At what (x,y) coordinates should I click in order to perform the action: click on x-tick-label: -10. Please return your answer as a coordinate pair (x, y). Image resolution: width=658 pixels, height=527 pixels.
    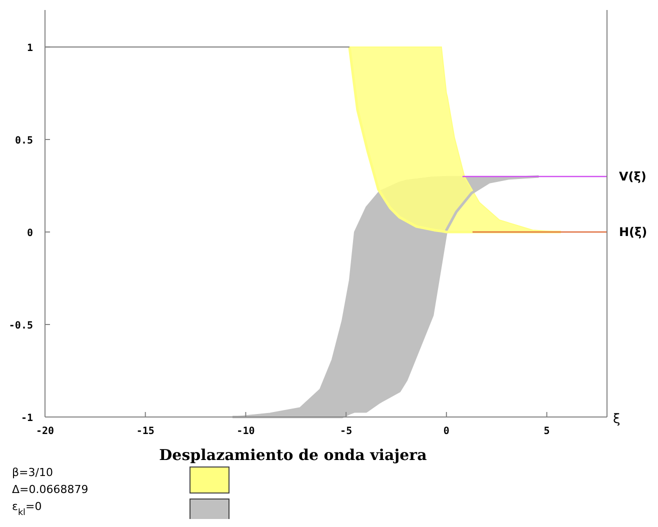
    Looking at the image, I should click on (245, 431).